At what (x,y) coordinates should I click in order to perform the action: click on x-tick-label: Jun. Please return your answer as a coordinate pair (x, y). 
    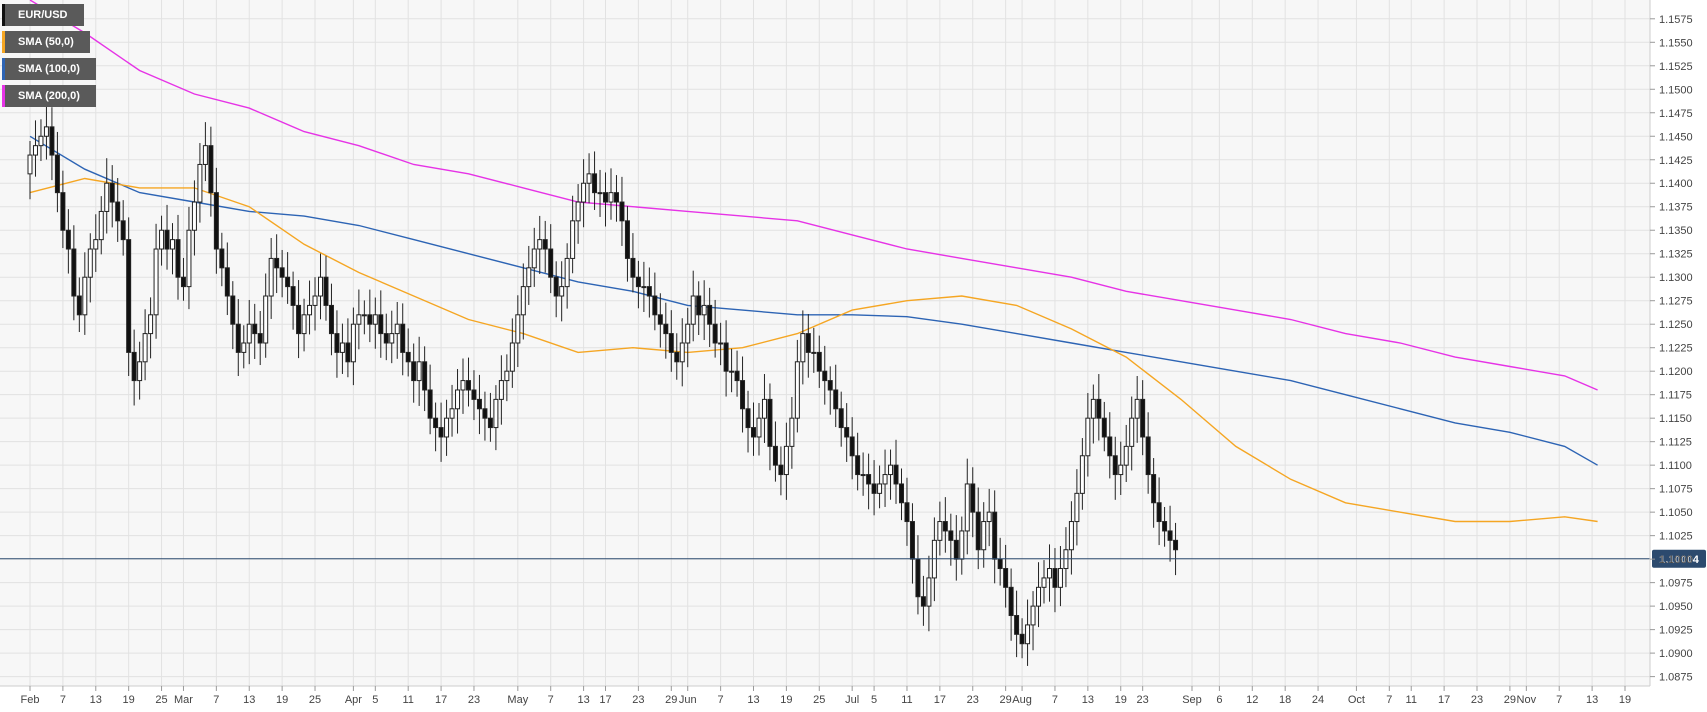
    Looking at the image, I should click on (688, 700).